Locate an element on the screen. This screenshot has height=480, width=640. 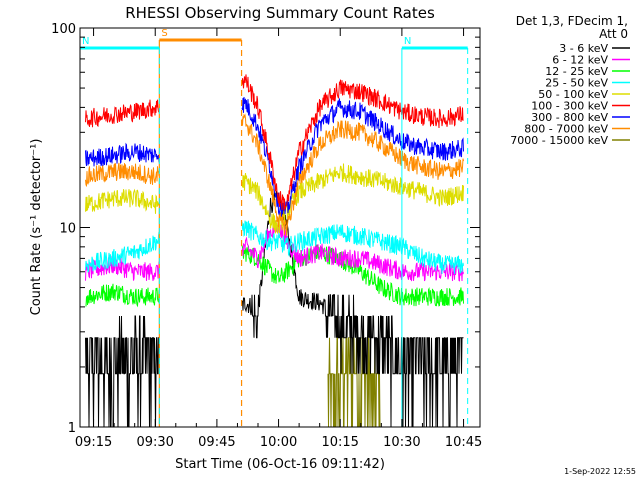
x-tick-label-4: 10:00 is located at coordinates (278, 442).